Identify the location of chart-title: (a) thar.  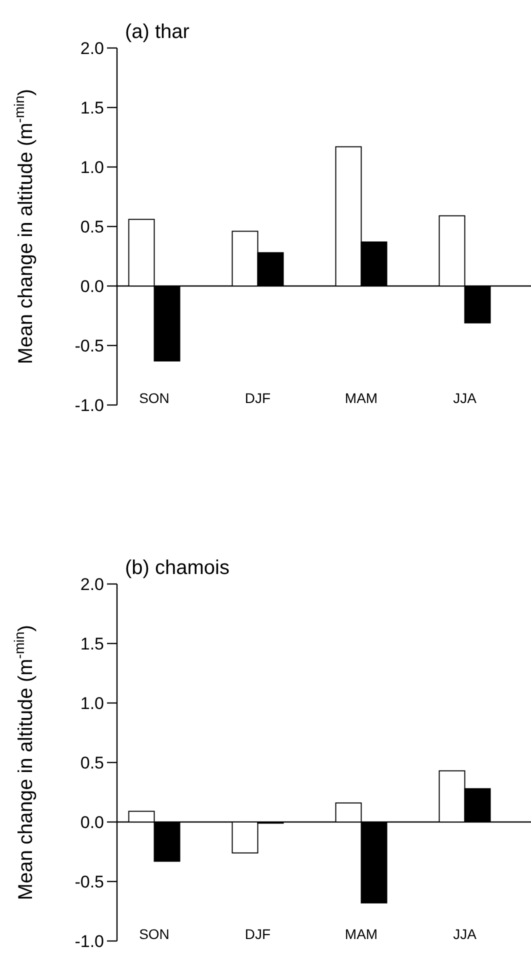
(157, 32).